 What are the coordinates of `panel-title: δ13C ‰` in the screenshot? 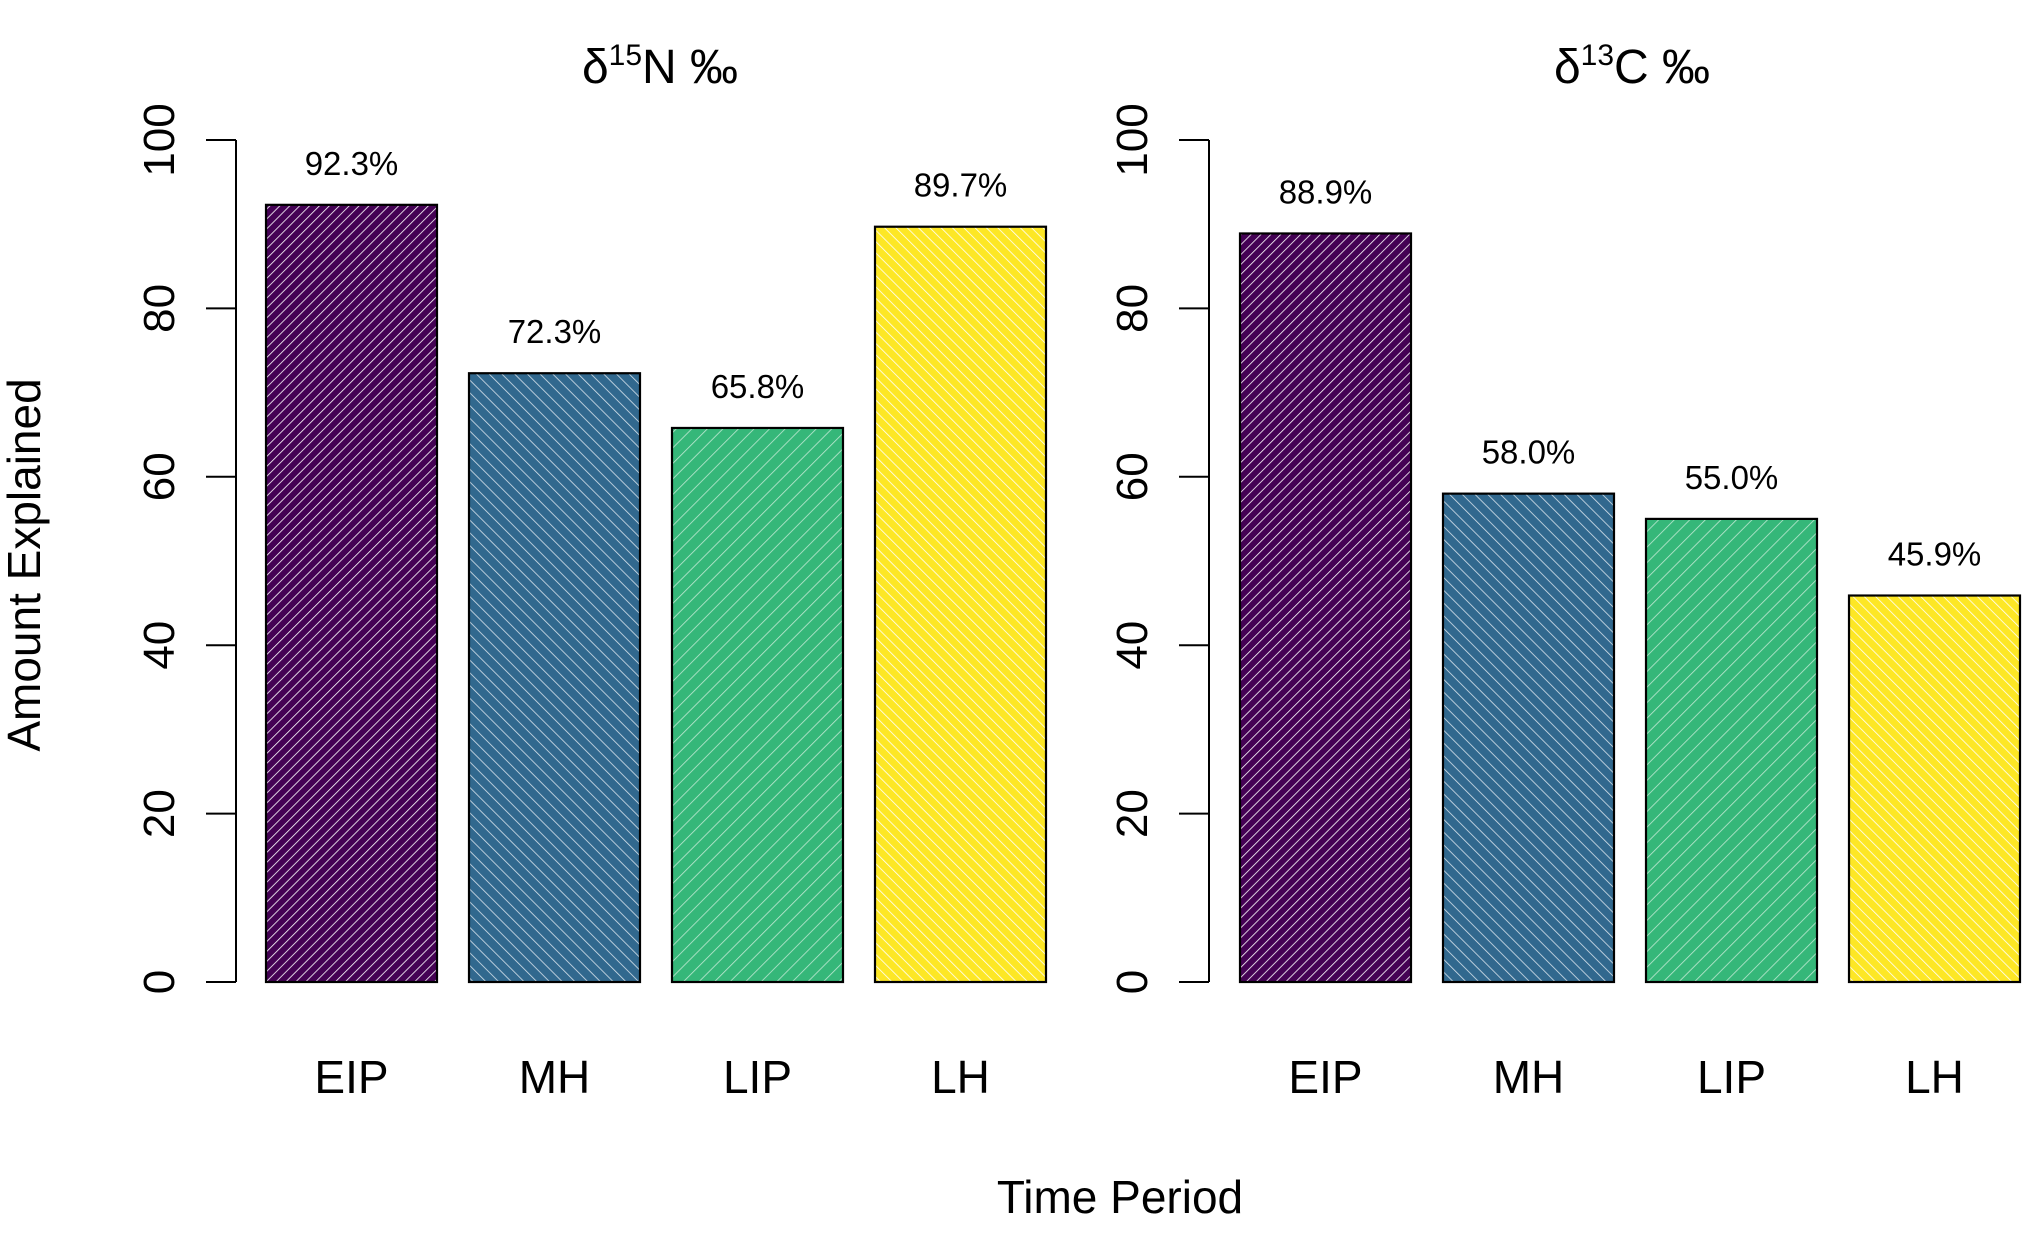 It's located at (1632, 66).